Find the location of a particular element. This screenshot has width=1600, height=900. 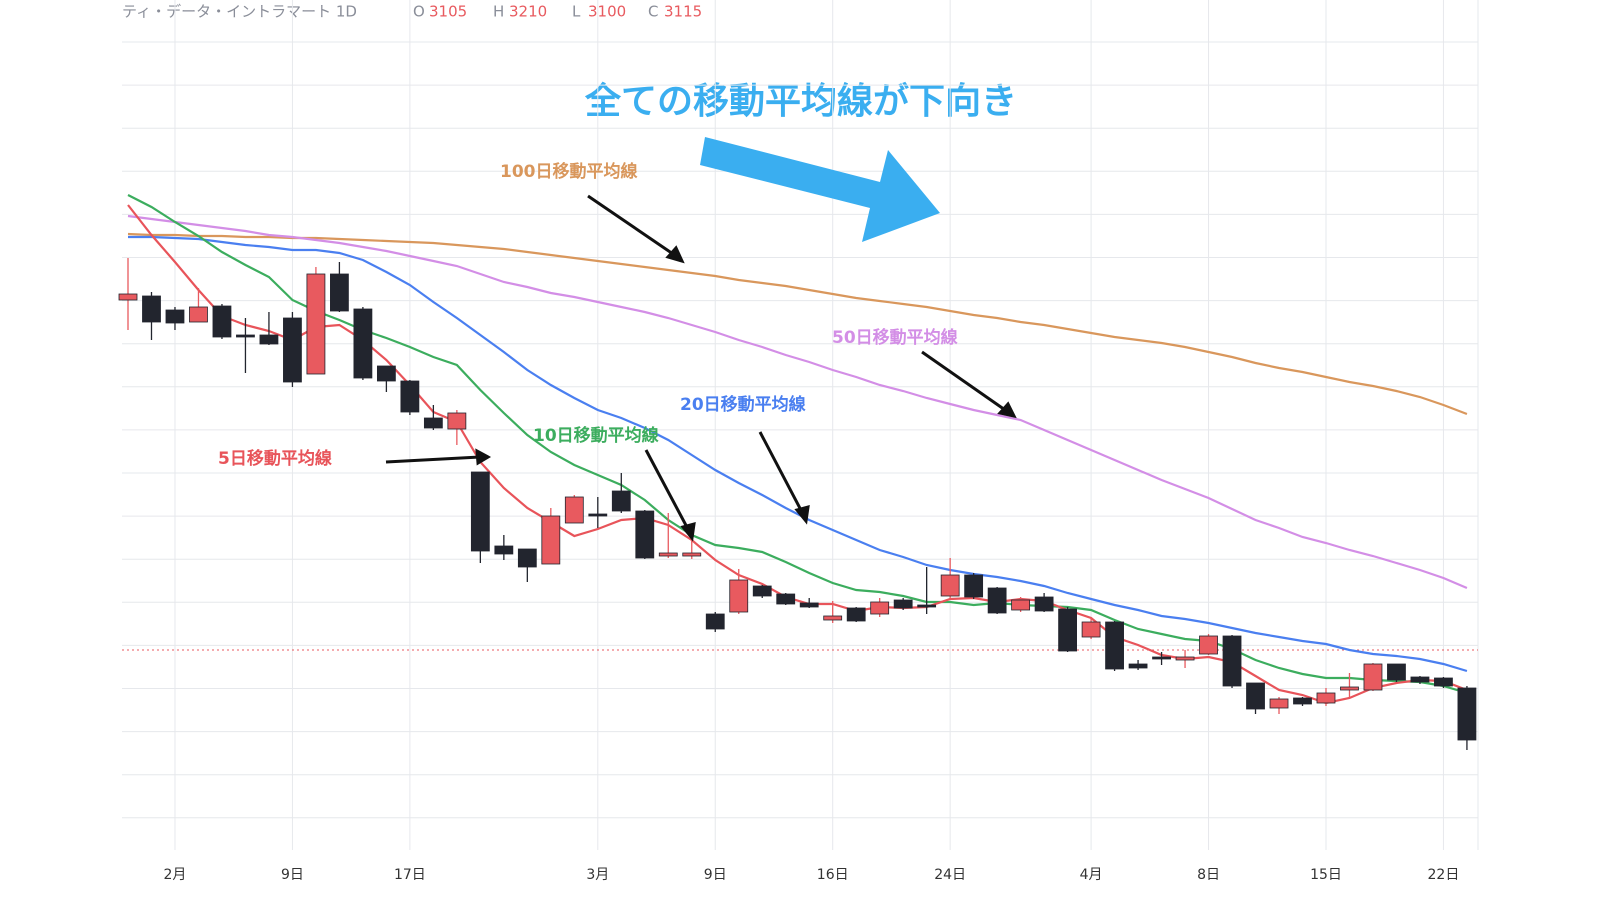

x-tick-label: 17日 is located at coordinates (410, 875).